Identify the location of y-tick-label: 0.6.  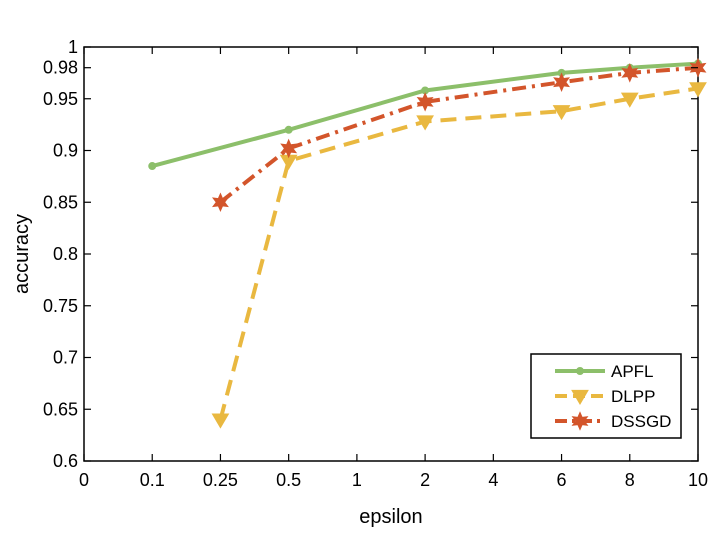
(65, 461).